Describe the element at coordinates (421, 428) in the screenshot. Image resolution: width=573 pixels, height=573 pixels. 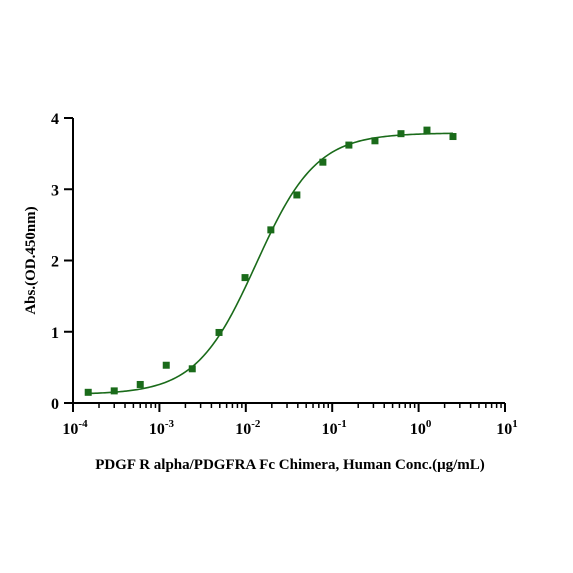
I see `x-tick-label: 10⁰` at that location.